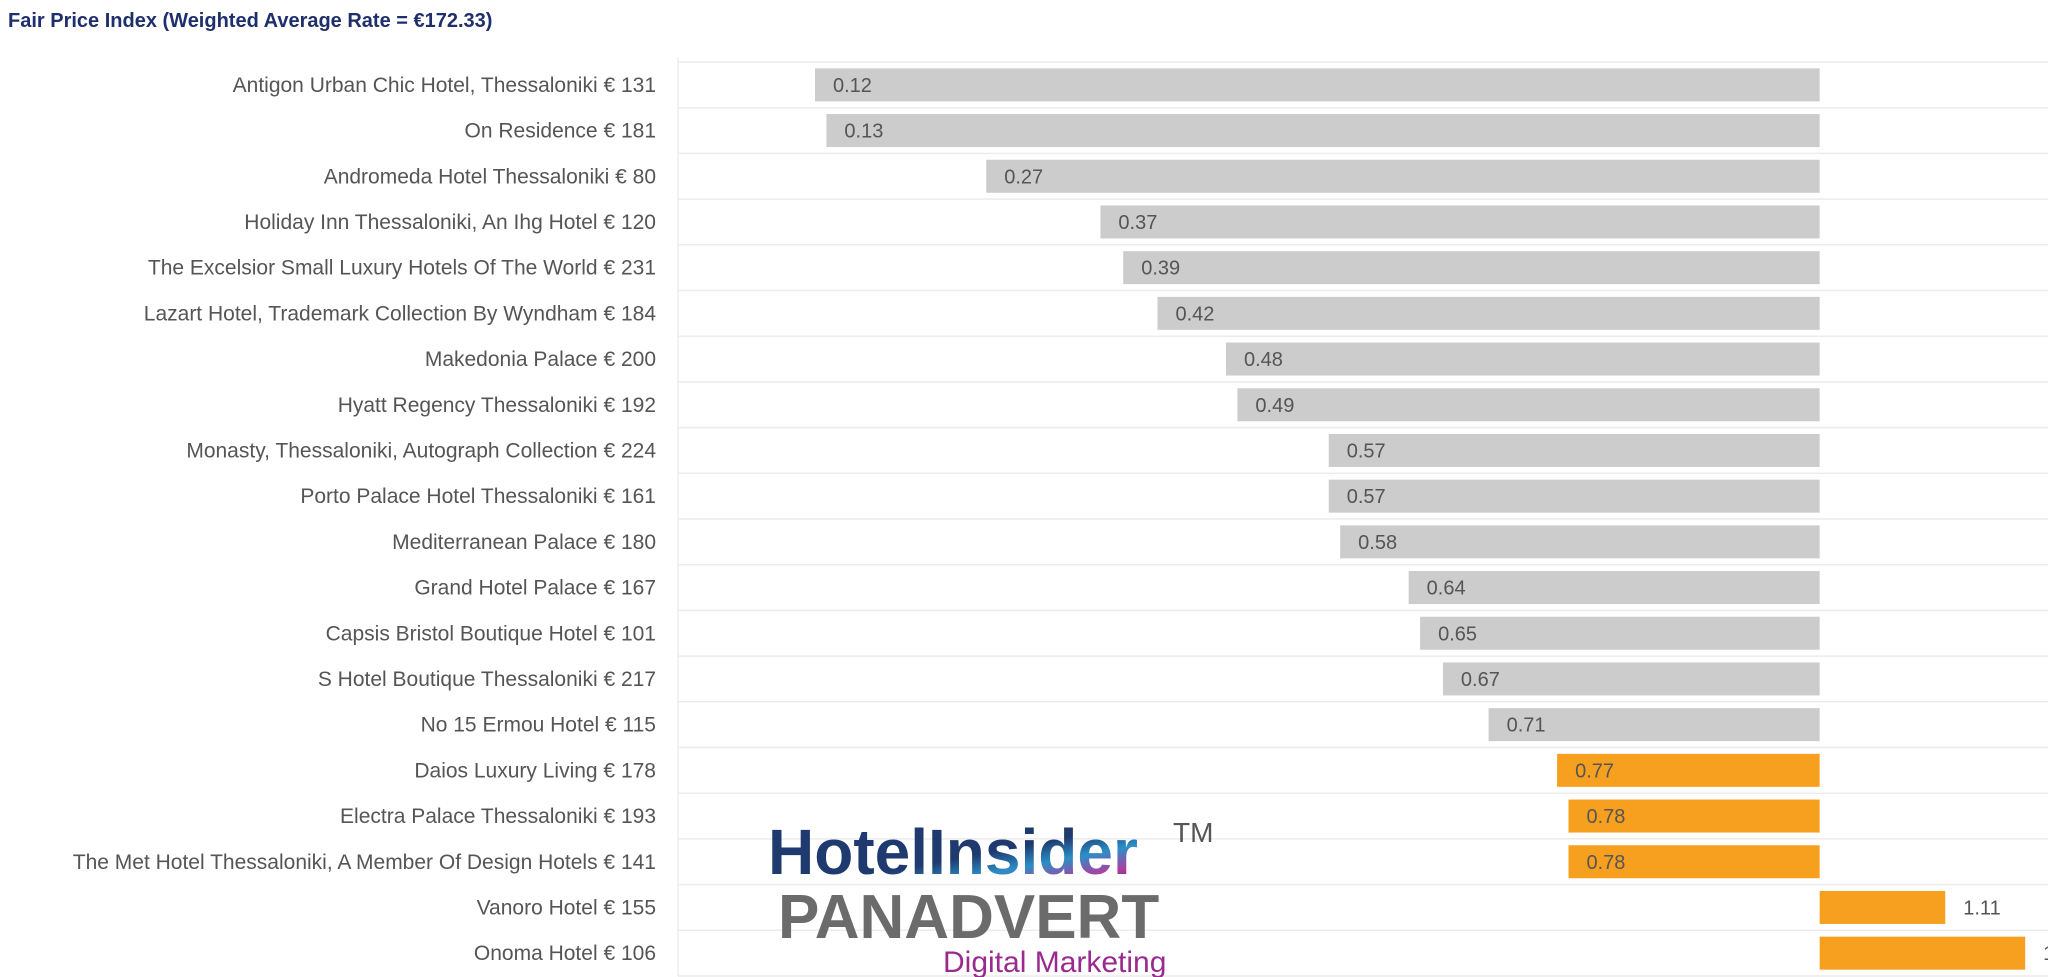  I want to click on bar-value-label: 0.48, so click(1263, 360).